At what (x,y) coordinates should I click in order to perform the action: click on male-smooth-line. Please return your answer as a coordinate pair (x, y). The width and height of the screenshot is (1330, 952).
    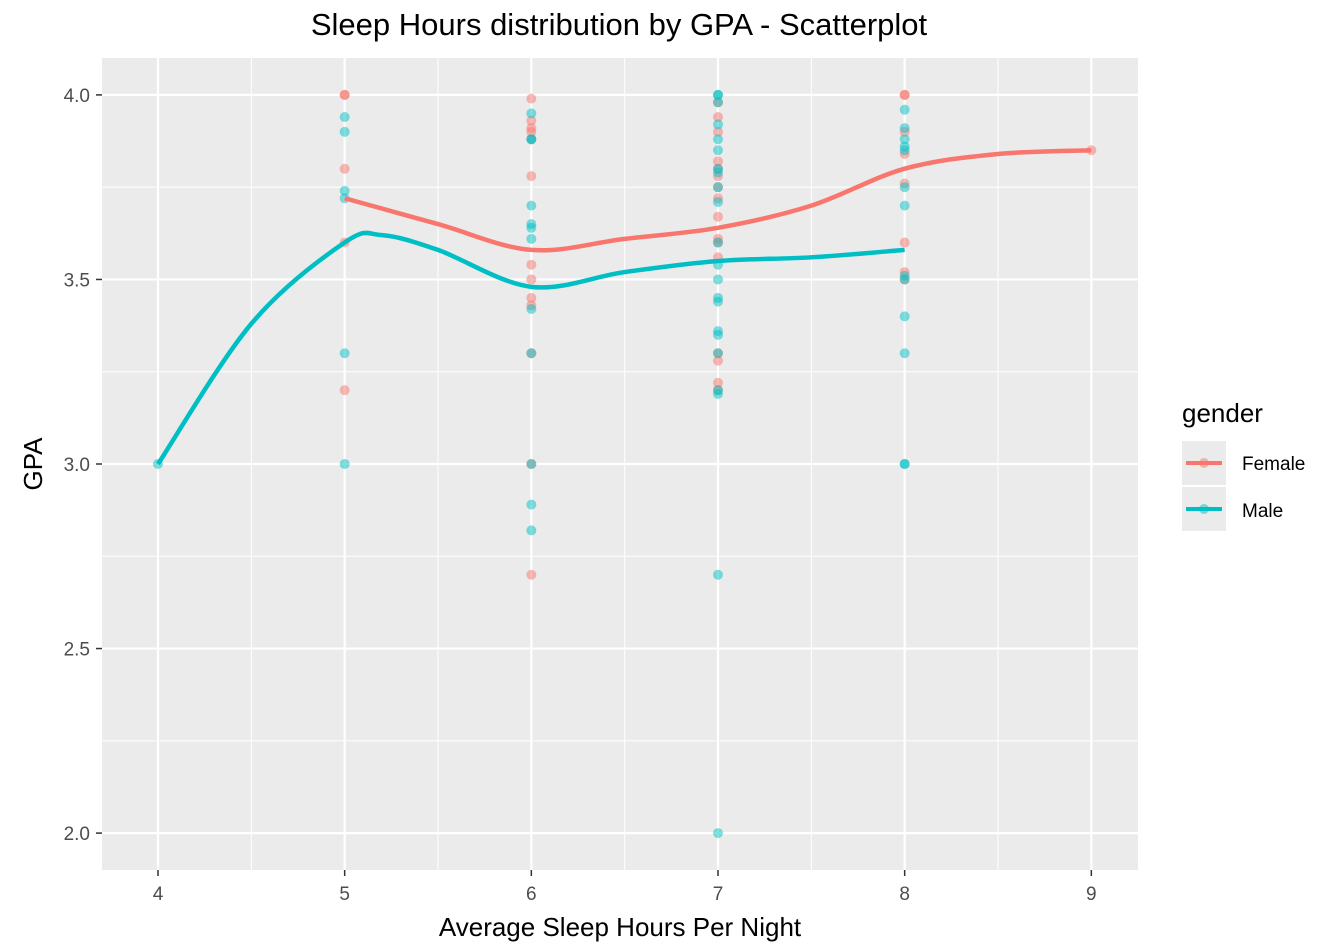
    Looking at the image, I should click on (530, 348).